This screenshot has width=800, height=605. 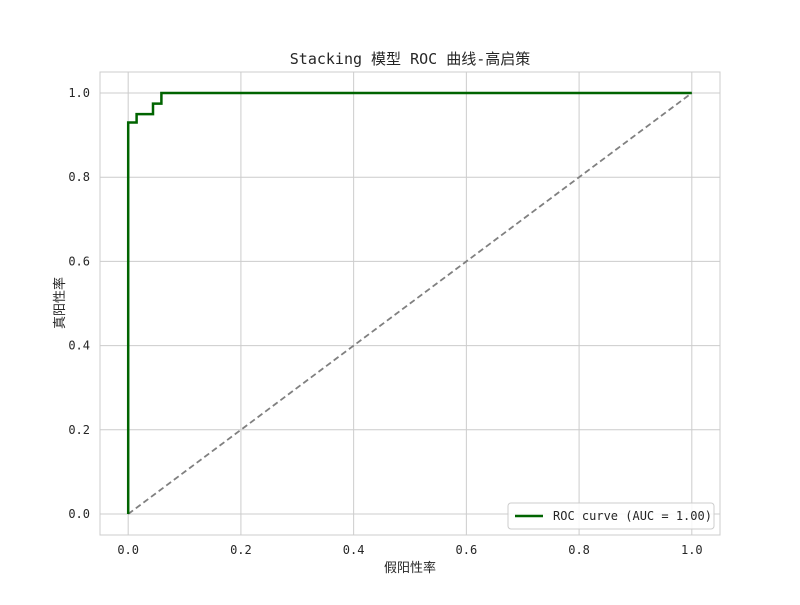 What do you see at coordinates (632, 516) in the screenshot?
I see `legend-label: ROC curve (AUC = 1.00)` at bounding box center [632, 516].